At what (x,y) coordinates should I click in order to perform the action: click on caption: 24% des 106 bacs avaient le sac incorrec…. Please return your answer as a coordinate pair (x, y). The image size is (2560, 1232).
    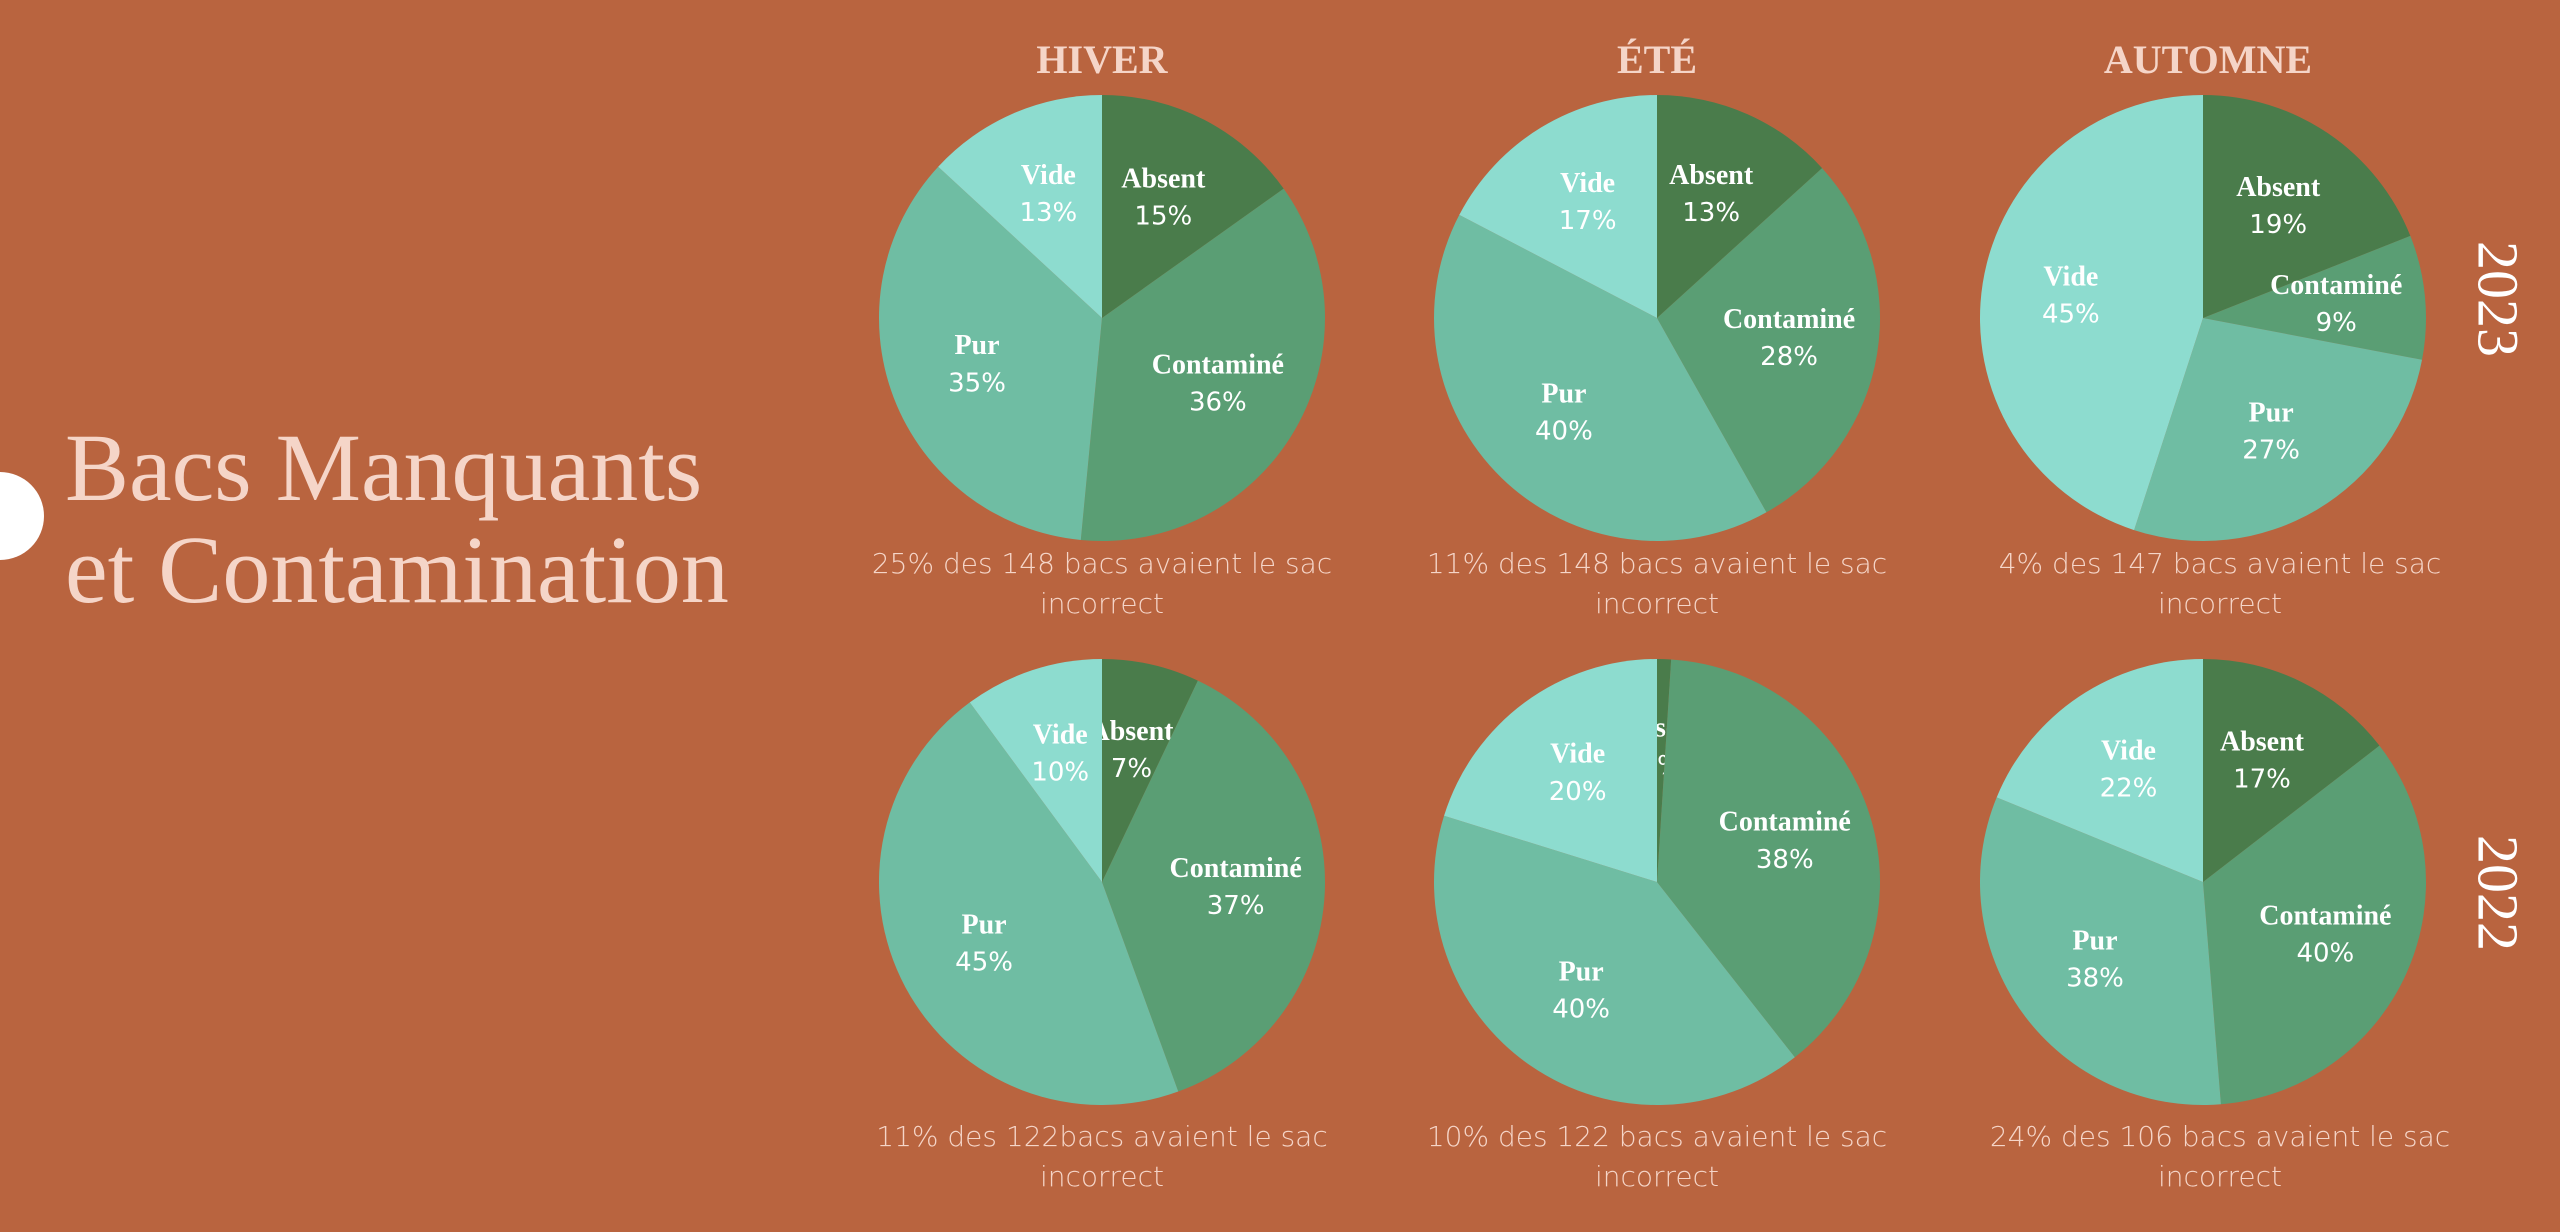
    Looking at the image, I should click on (2220, 1156).